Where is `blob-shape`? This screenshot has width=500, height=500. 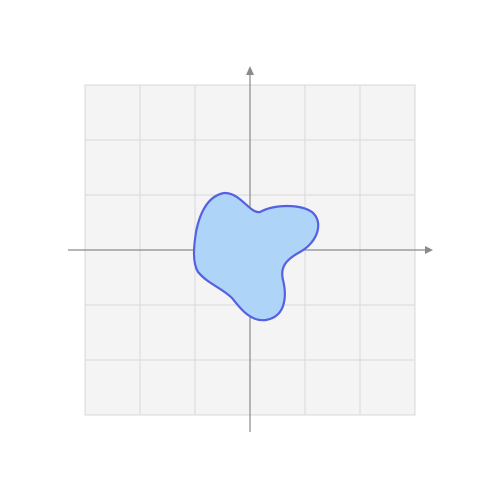 blob-shape is located at coordinates (256, 256).